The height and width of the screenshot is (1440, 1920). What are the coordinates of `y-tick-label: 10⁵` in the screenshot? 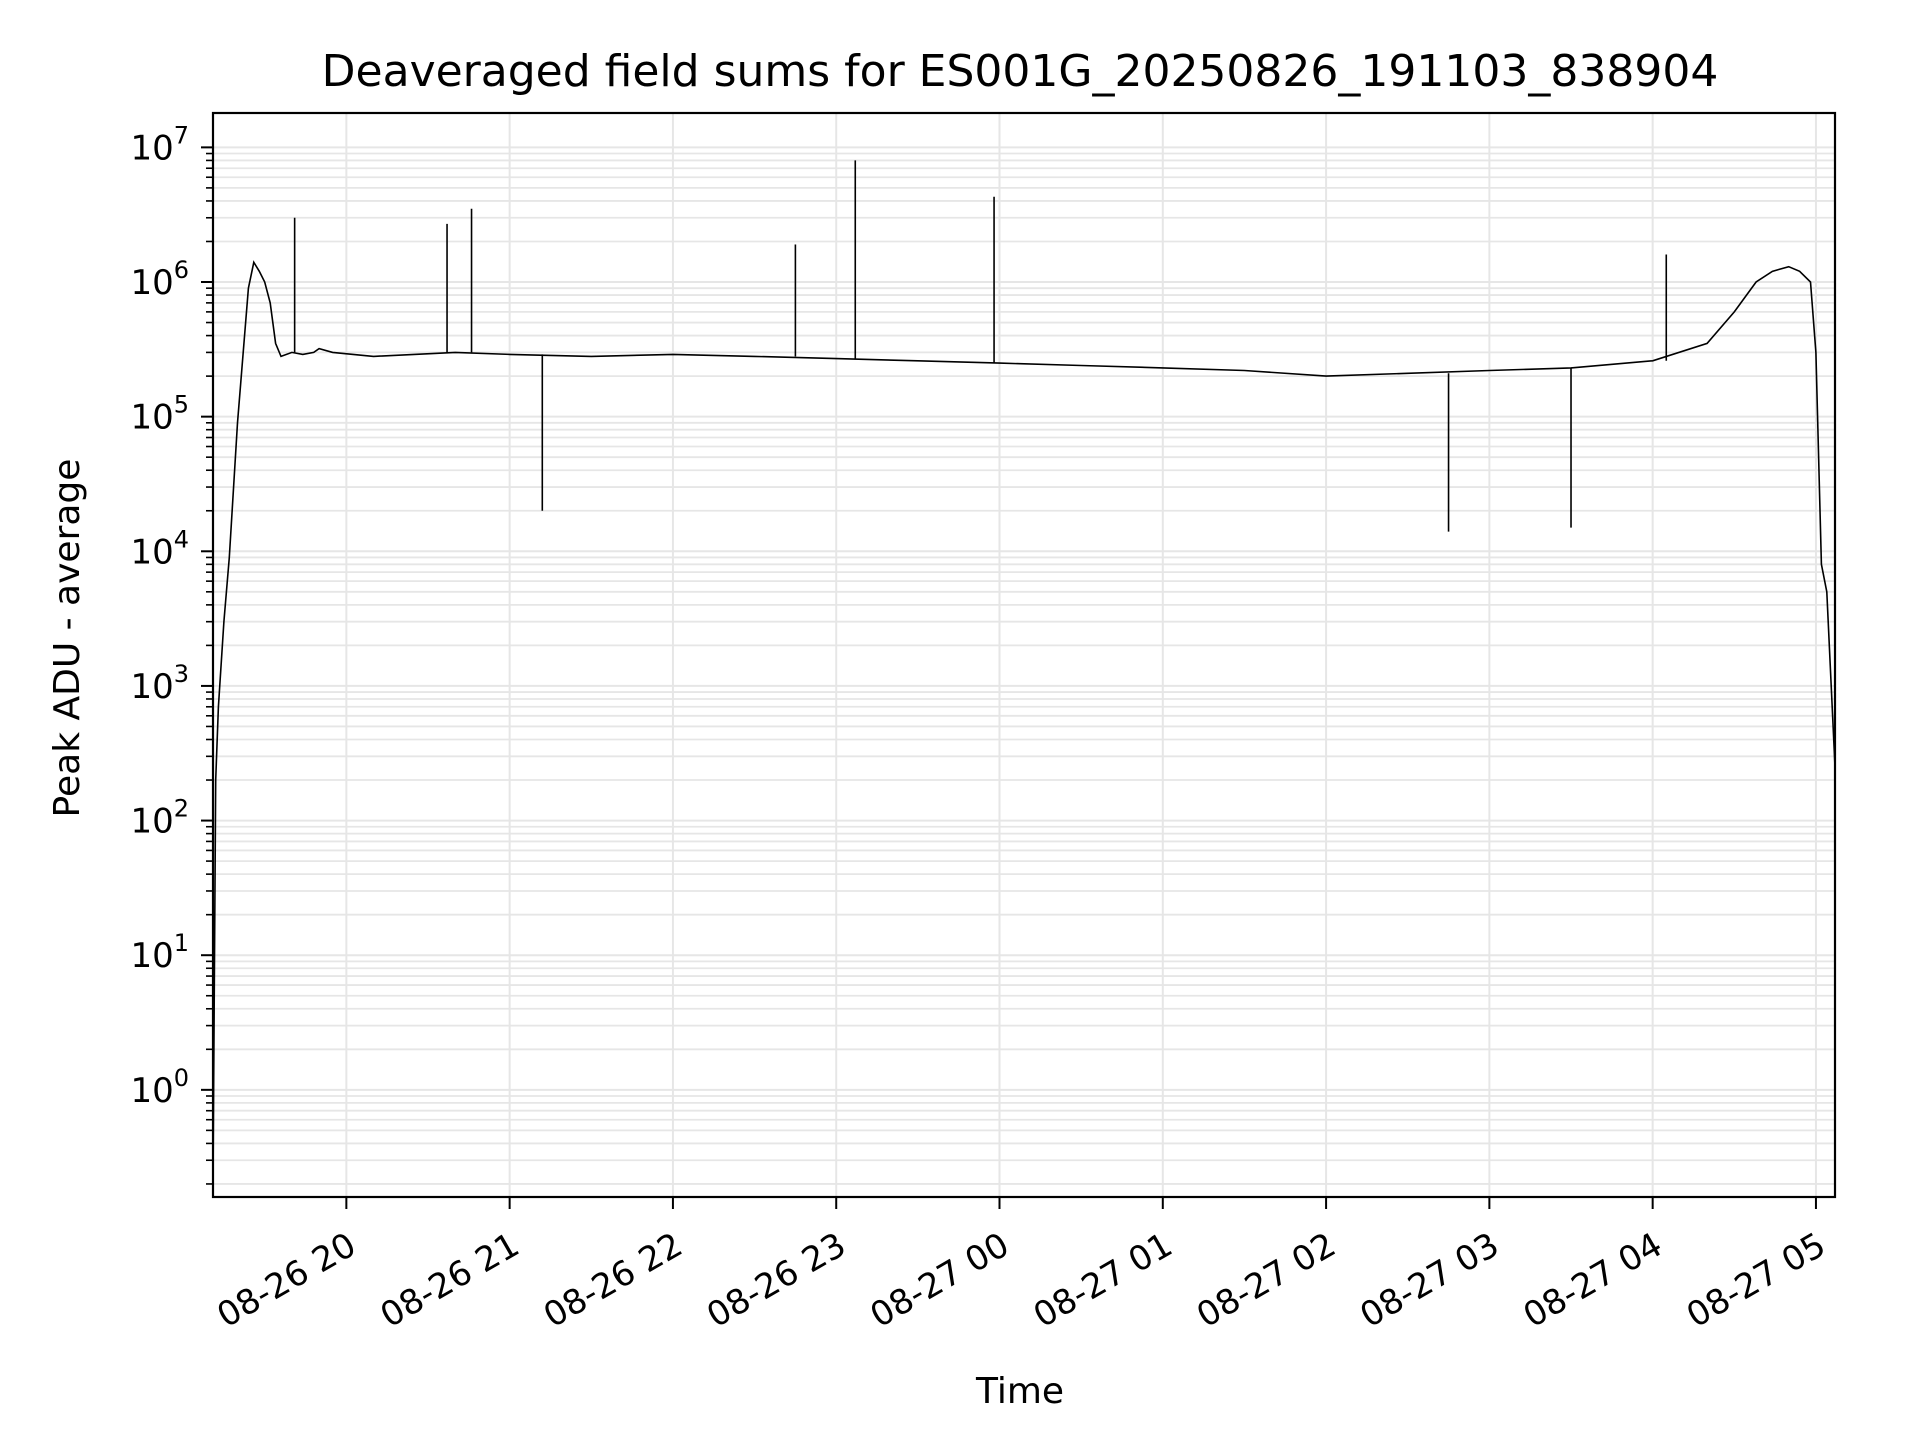 It's located at (159, 414).